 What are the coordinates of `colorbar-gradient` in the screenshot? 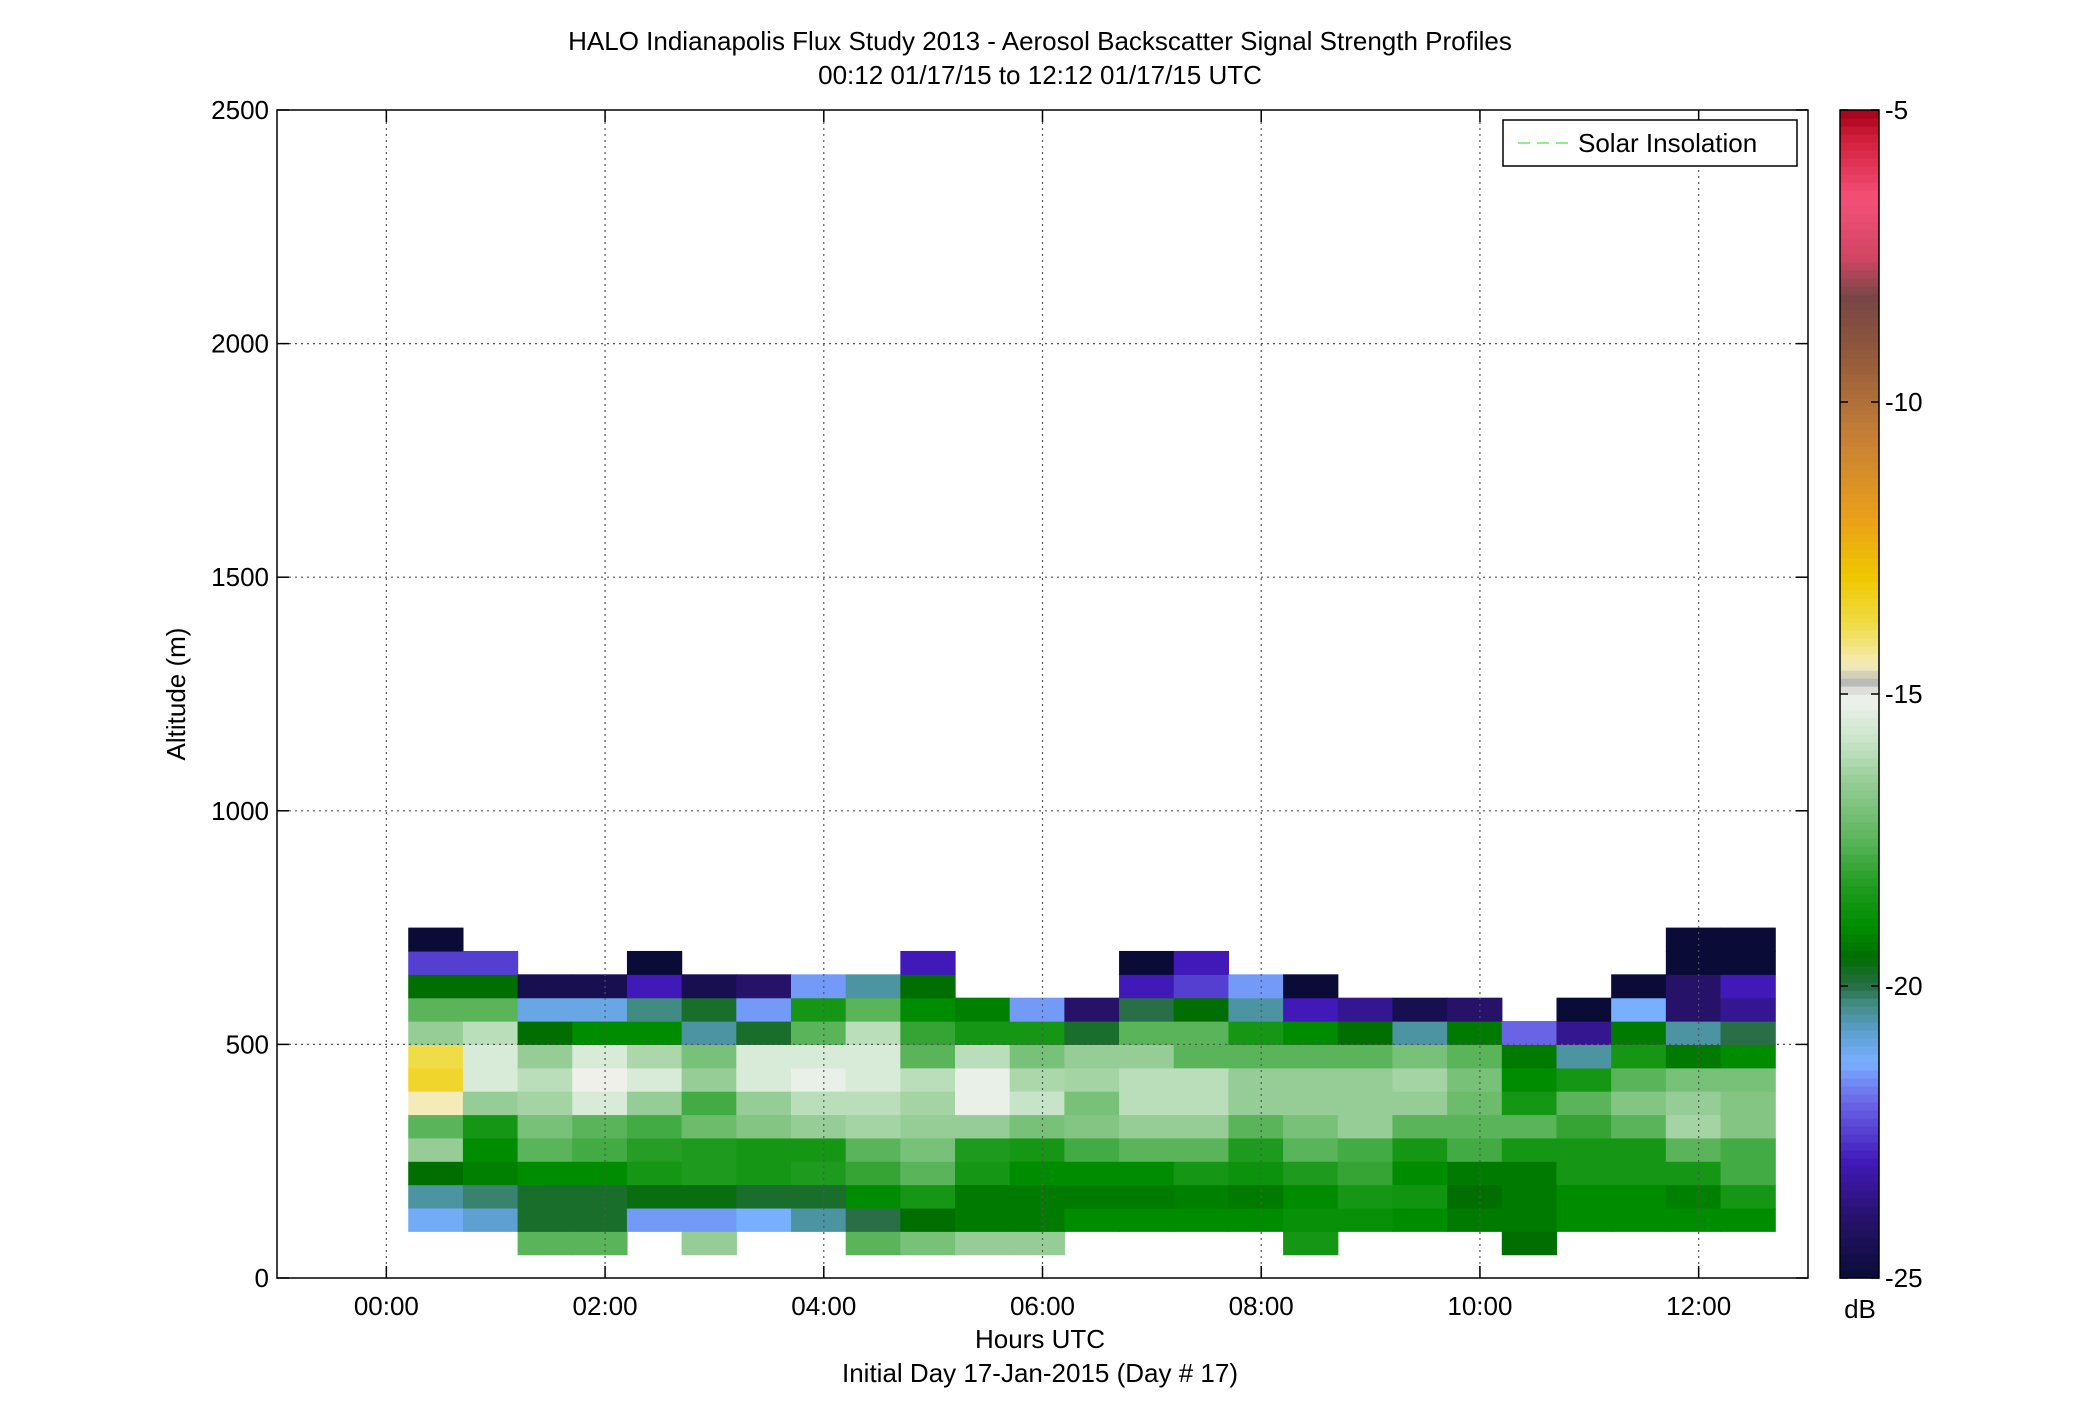 It's located at (1859, 694).